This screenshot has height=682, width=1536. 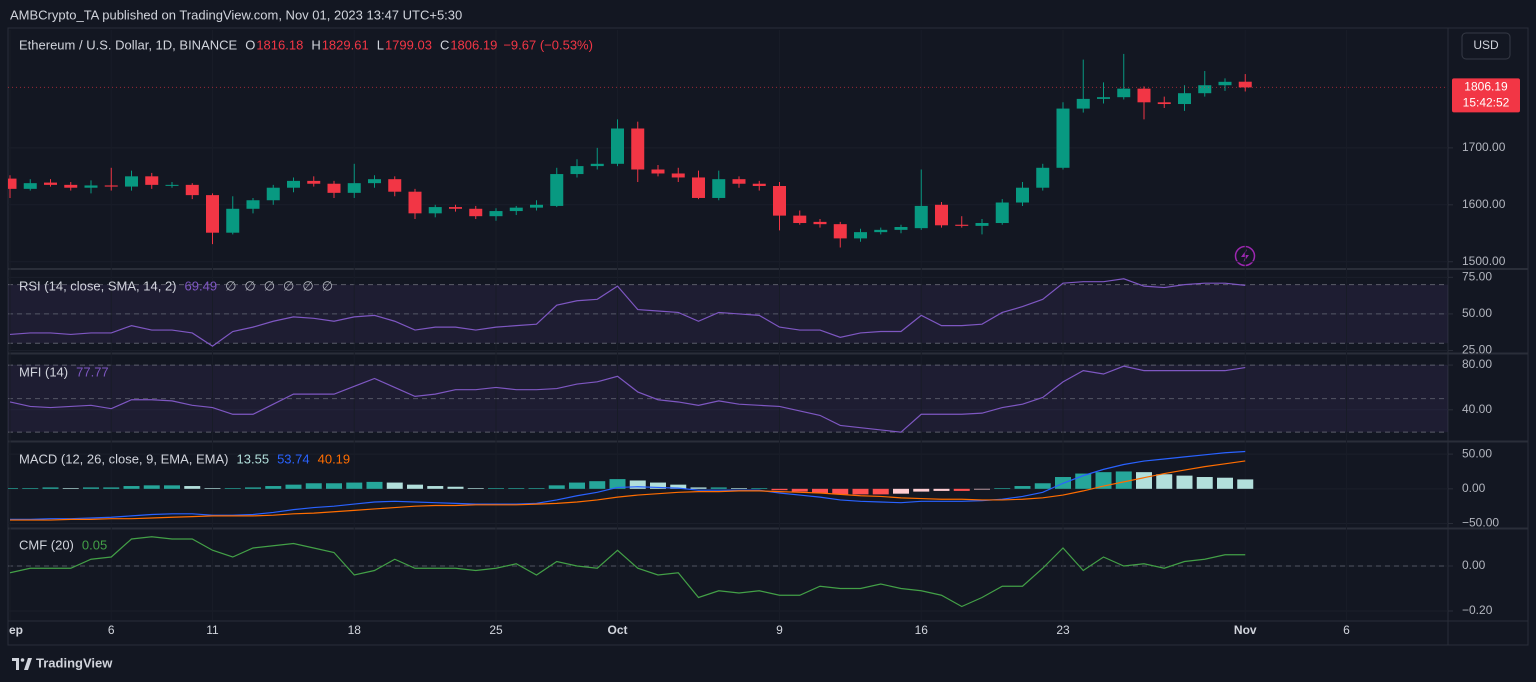 I want to click on tradingview-logo, so click(x=22, y=664).